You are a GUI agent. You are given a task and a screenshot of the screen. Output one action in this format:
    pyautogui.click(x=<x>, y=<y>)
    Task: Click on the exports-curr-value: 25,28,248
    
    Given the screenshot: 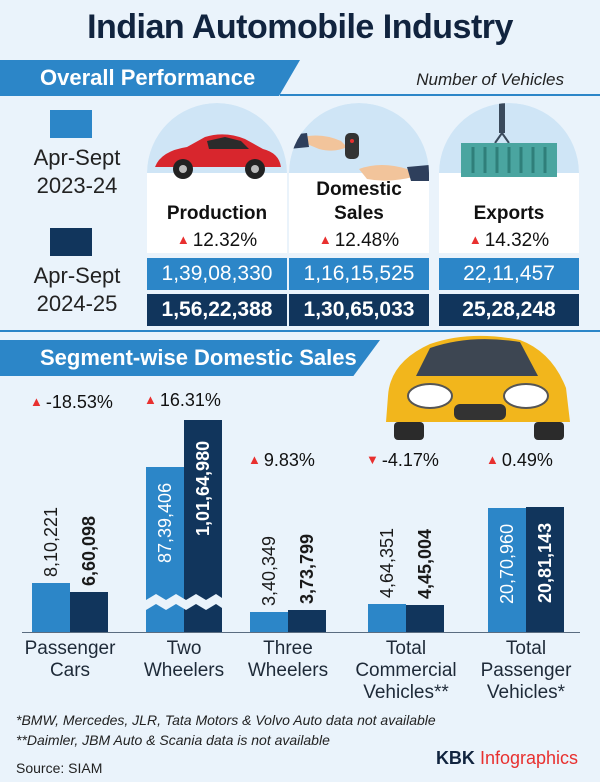 What is the action you would take?
    pyautogui.click(x=509, y=310)
    